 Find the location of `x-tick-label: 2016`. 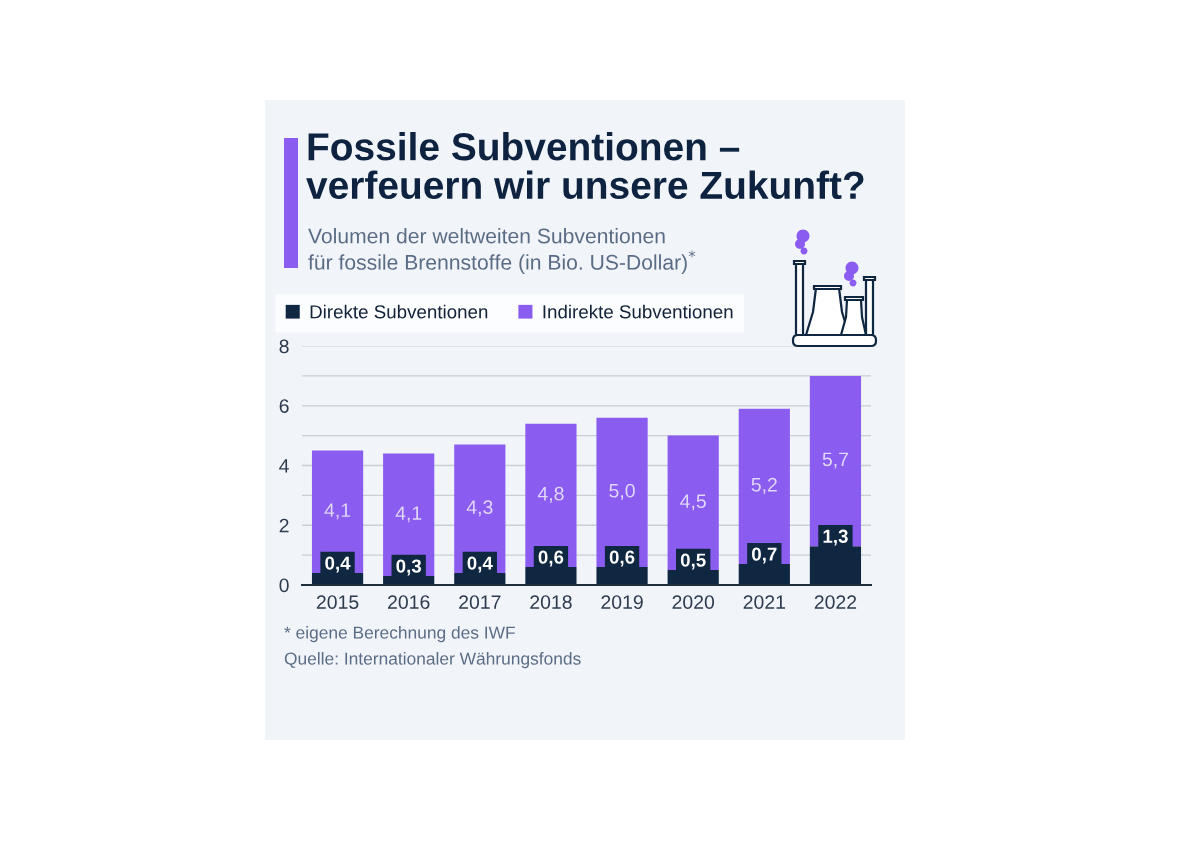

x-tick-label: 2016 is located at coordinates (409, 602).